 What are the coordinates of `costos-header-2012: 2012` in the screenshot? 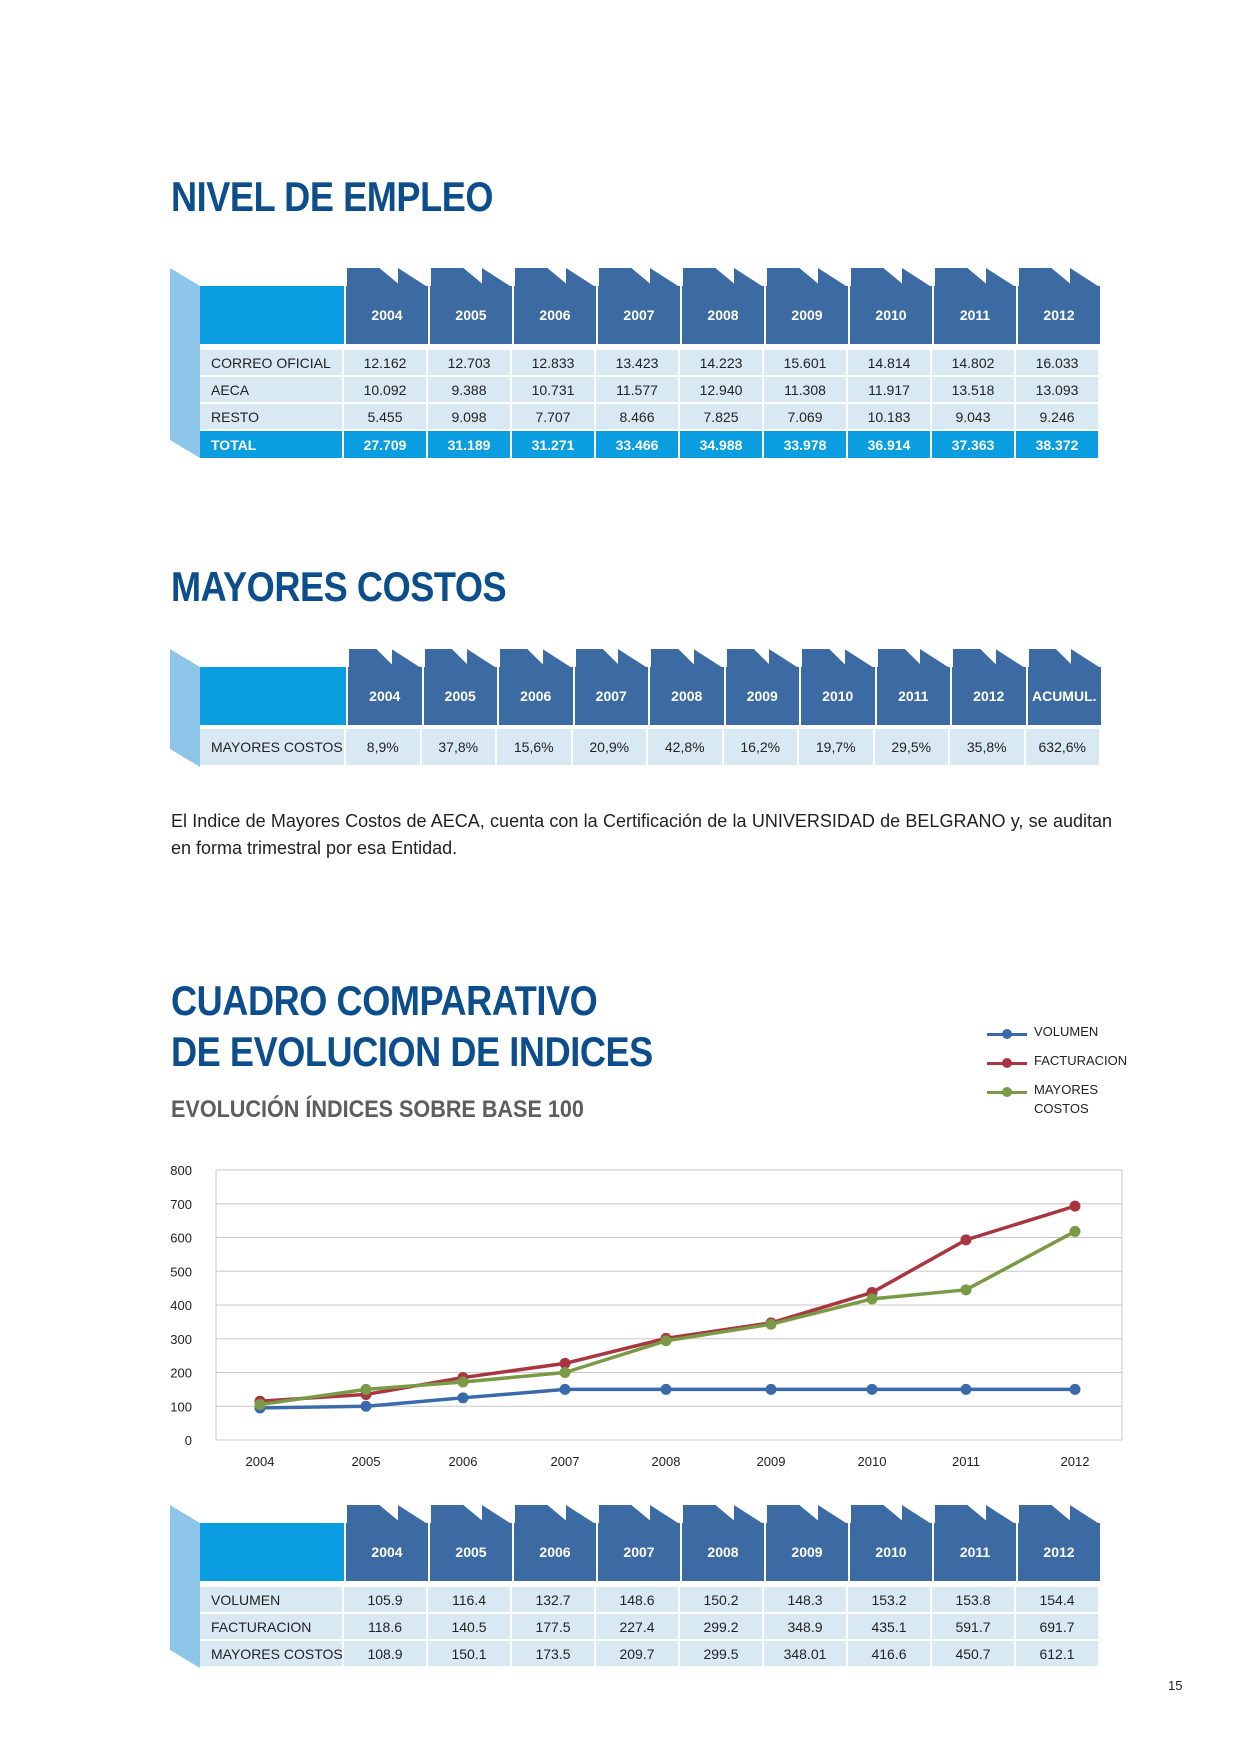 It's located at (988, 696).